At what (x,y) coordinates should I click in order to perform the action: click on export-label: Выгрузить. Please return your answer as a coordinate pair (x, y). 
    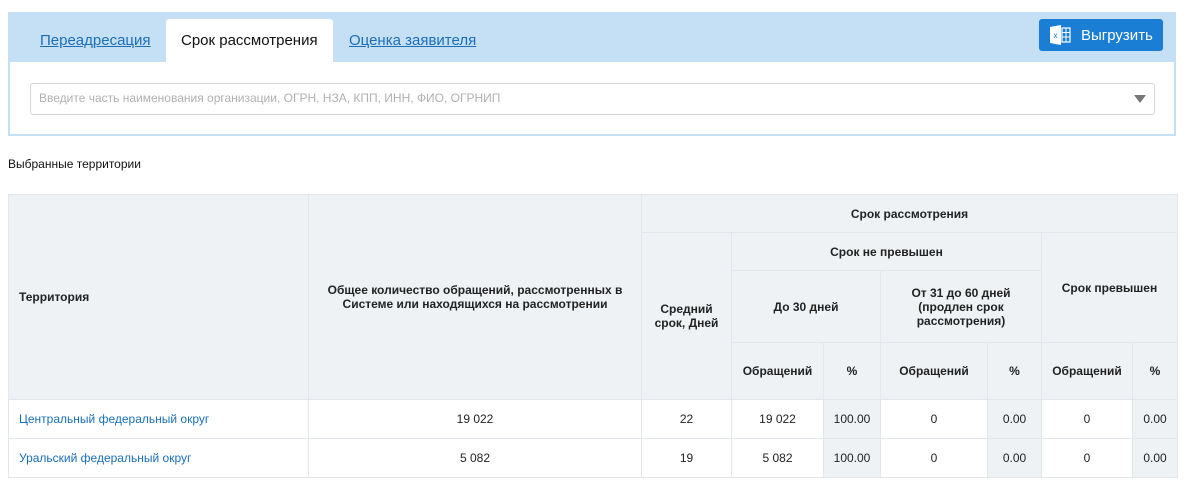
    Looking at the image, I should click on (1117, 35).